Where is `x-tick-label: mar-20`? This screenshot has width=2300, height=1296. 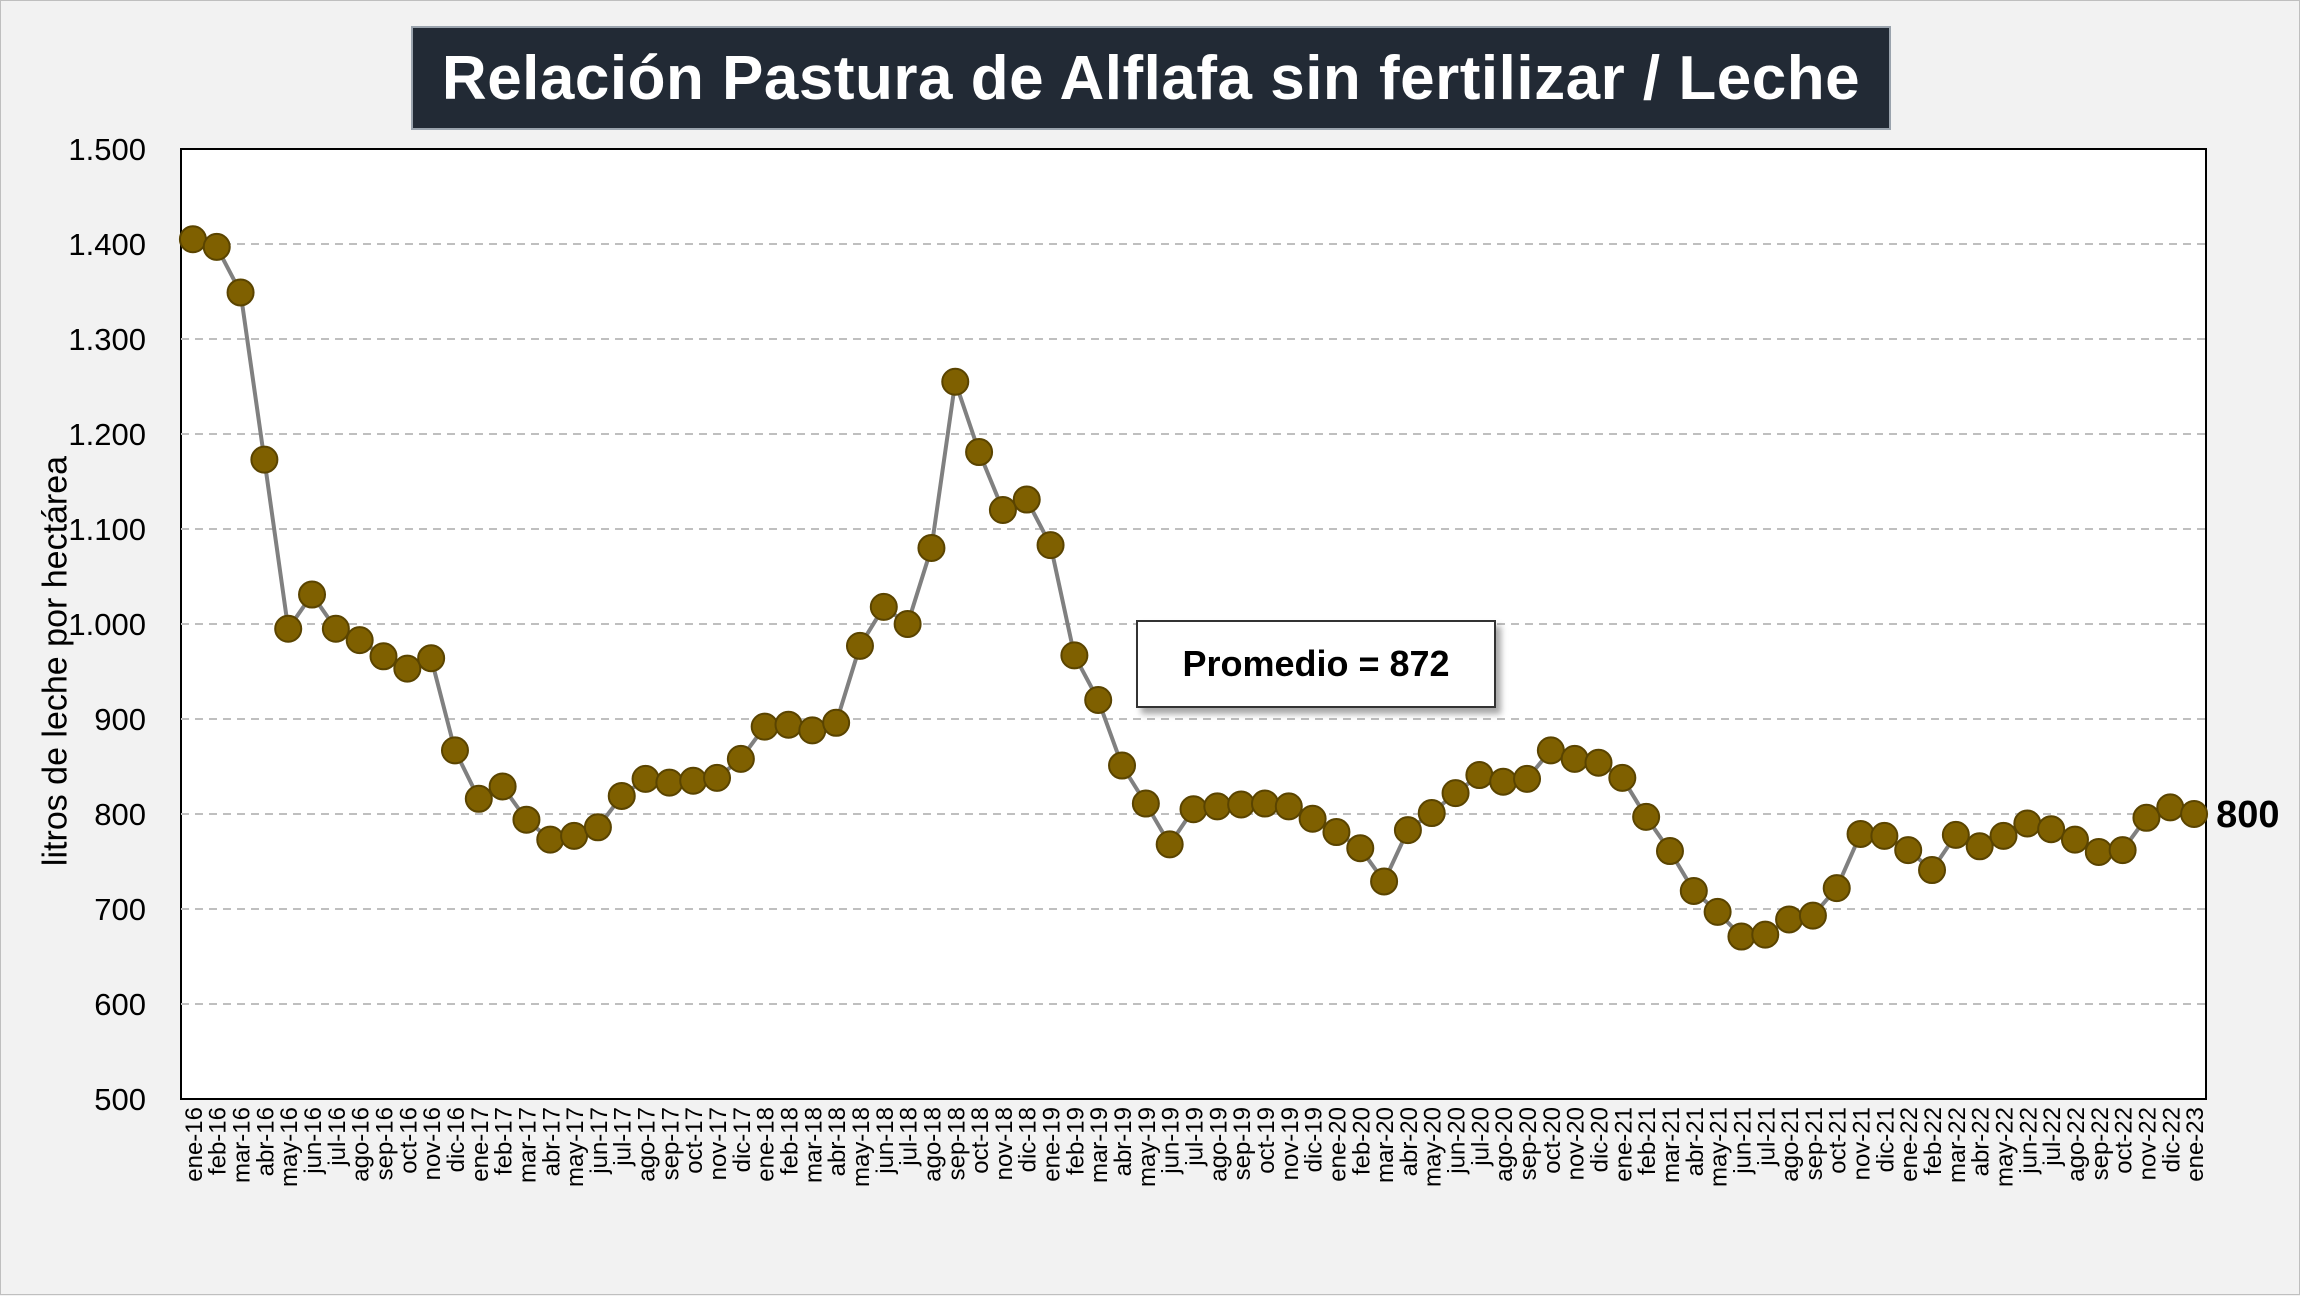
x-tick-label: mar-20 is located at coordinates (1385, 1145).